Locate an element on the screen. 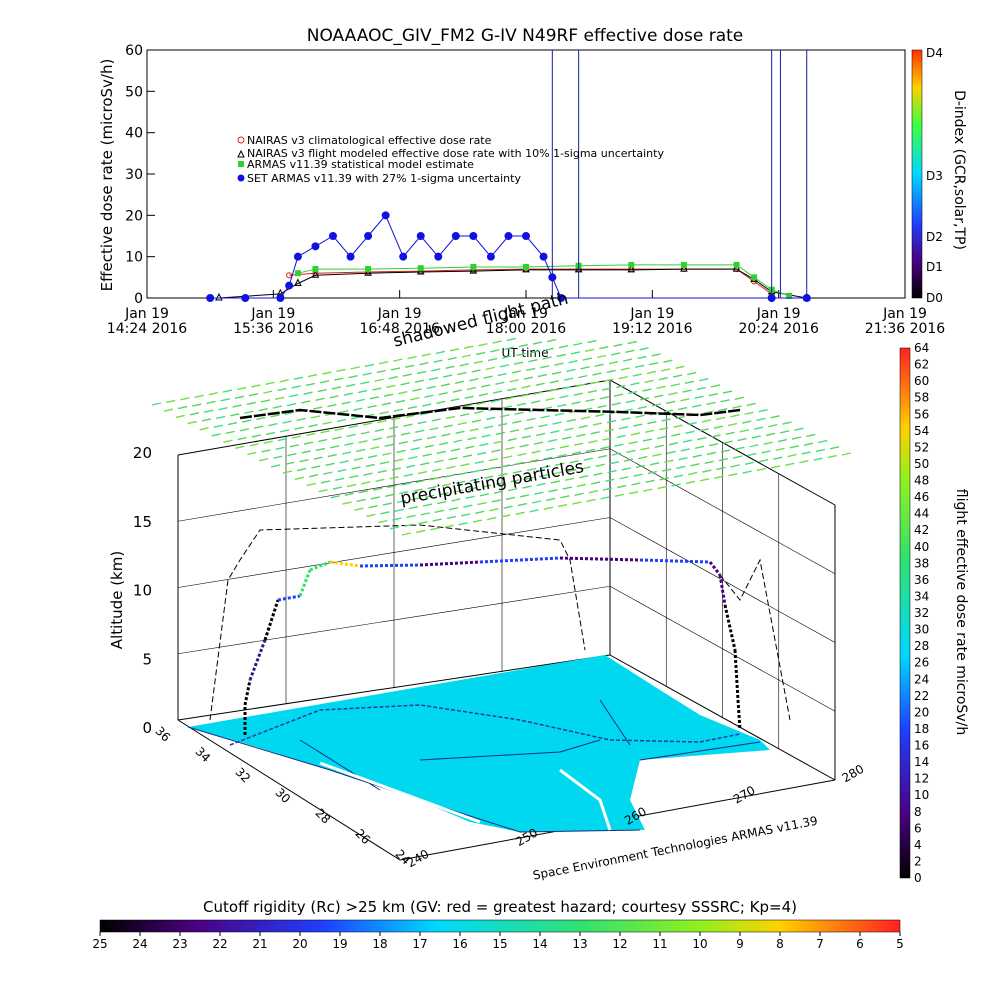 This screenshot has width=1000, height=1000. dose-rate-tick: 4 is located at coordinates (918, 845).